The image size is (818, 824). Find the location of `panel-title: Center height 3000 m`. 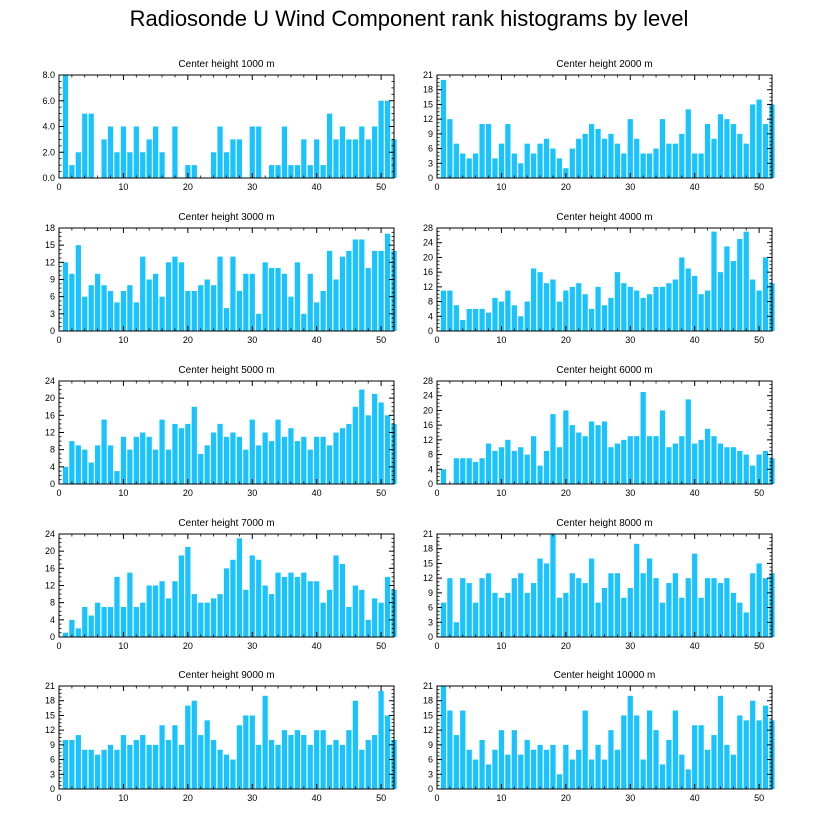

panel-title: Center height 3000 m is located at coordinates (226, 217).